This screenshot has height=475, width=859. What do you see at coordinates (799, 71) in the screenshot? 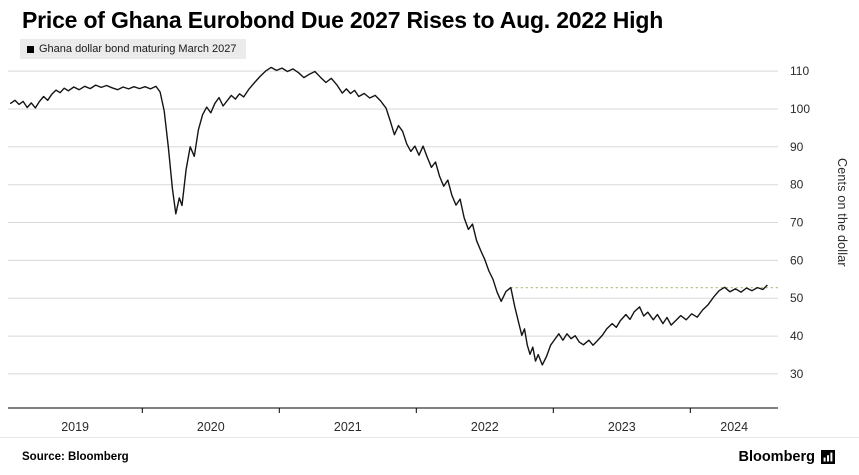
I see `svg-text: 110` at bounding box center [799, 71].